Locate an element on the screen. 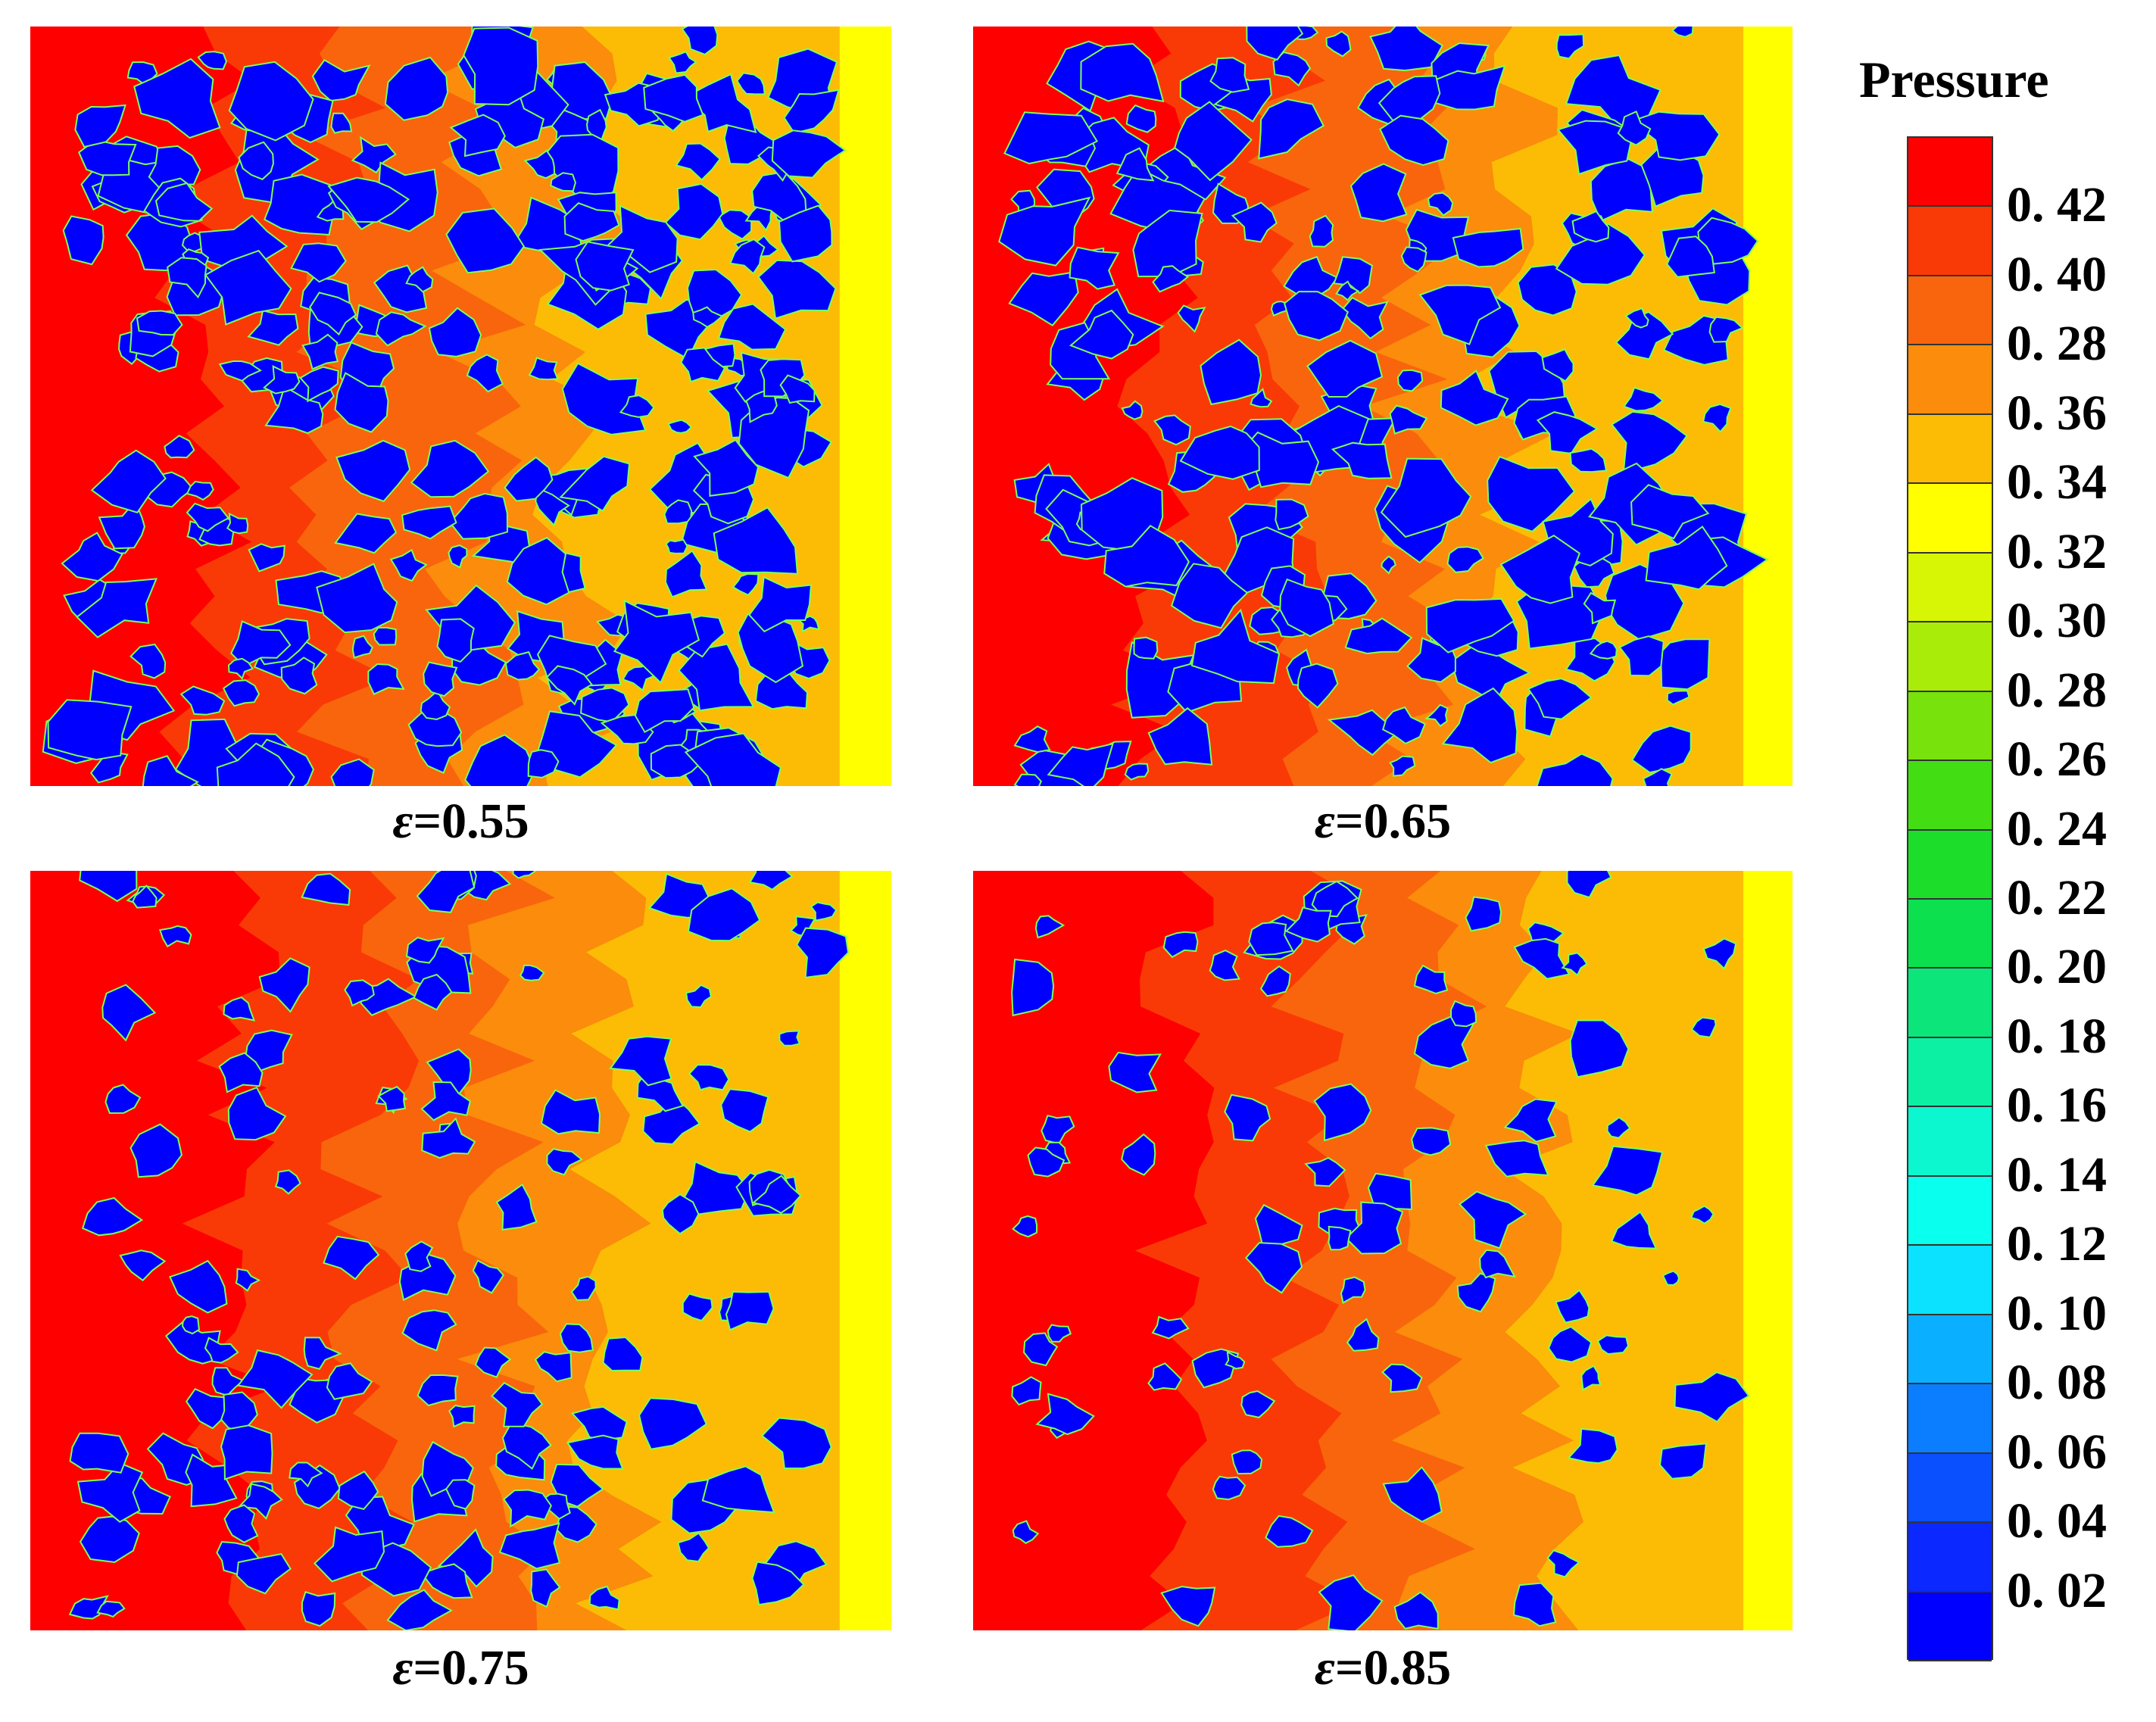 Image resolution: width=2156 pixels, height=1722 pixels. caption-eps-055: ε=0.55 is located at coordinates (460, 822).